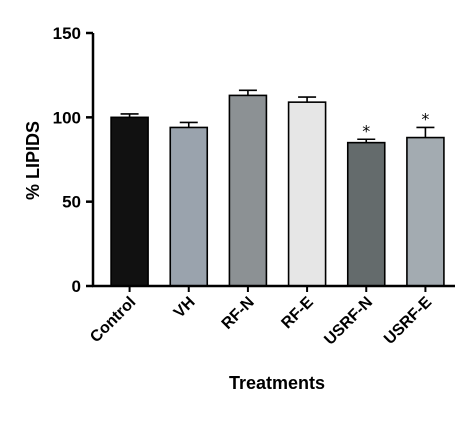 Image resolution: width=474 pixels, height=422 pixels. Describe the element at coordinates (248, 190) in the screenshot. I see `bar-rf-n` at that location.